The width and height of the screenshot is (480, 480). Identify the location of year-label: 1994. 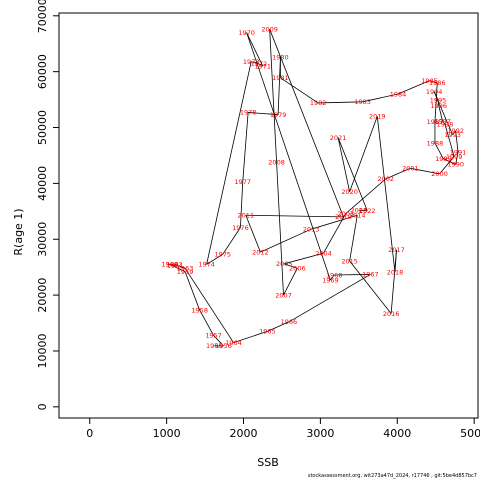
(434, 92).